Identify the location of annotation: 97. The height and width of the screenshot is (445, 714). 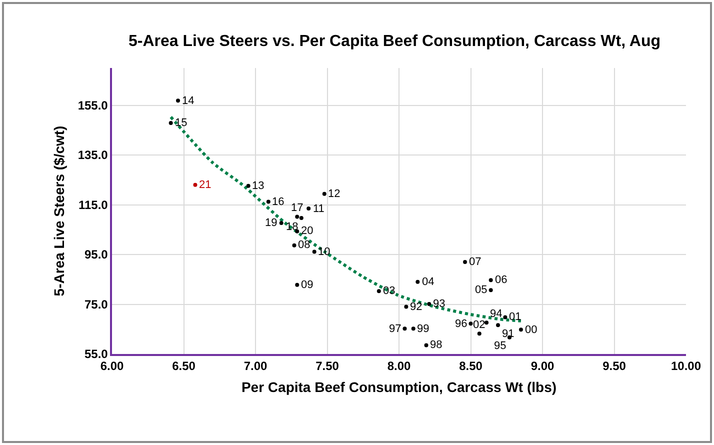
(395, 329).